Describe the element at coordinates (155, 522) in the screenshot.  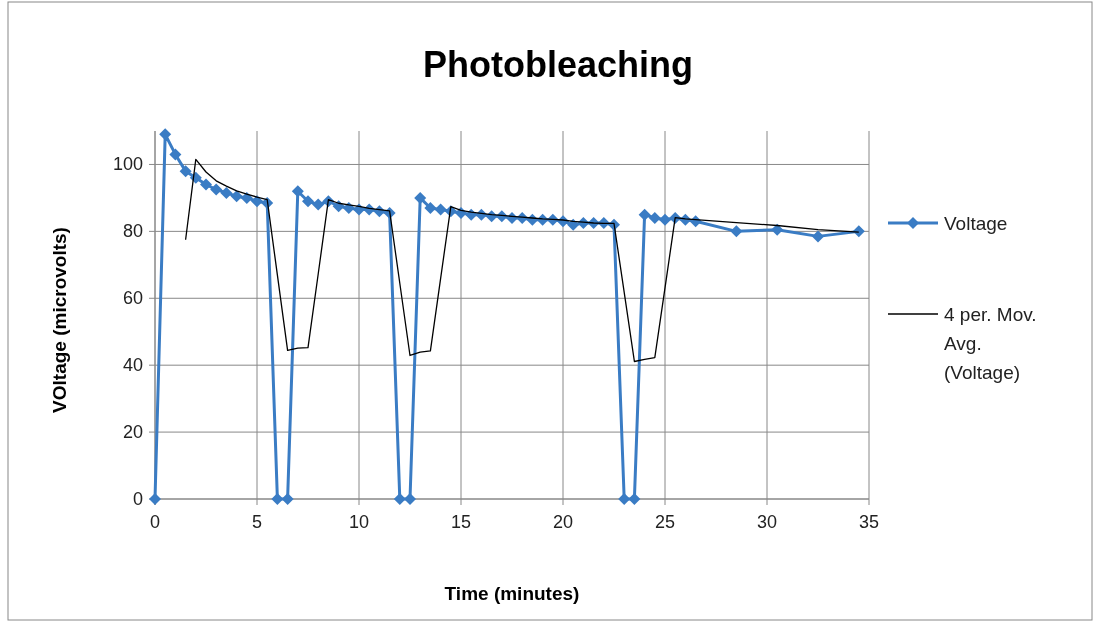
I see `x-tick-label: 0` at that location.